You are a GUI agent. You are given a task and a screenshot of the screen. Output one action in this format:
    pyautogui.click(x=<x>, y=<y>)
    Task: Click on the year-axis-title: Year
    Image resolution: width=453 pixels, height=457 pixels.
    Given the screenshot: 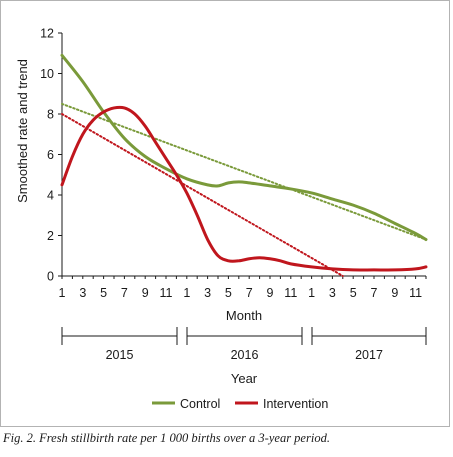 What is the action you would take?
    pyautogui.click(x=244, y=378)
    